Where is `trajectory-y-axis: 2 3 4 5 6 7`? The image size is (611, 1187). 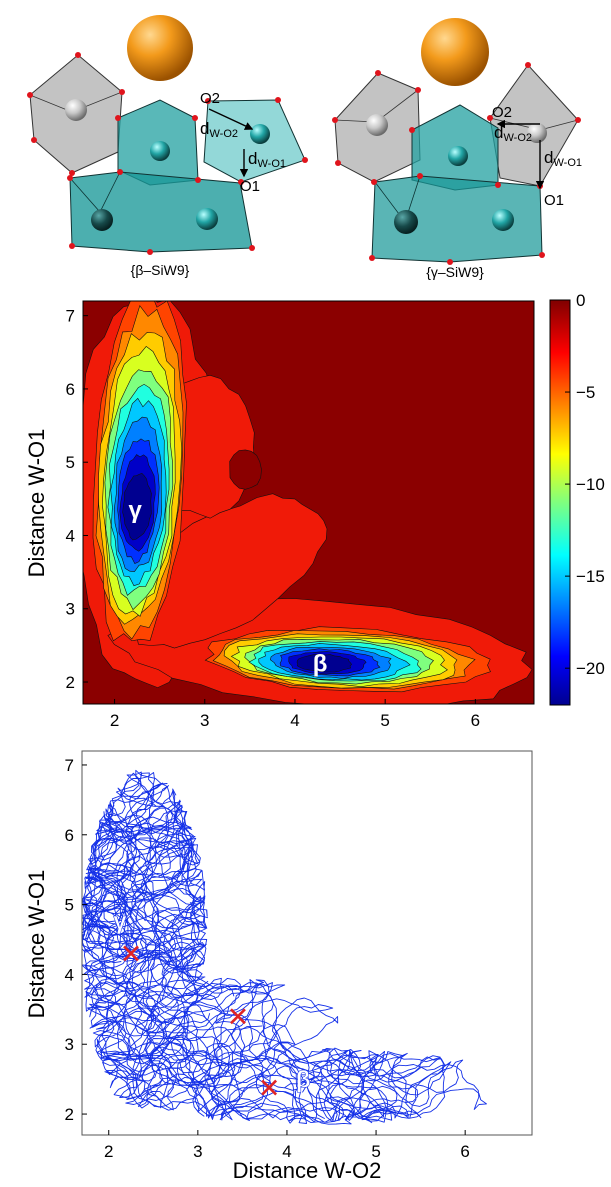 trajectory-y-axis: 2 3 4 5 6 7 is located at coordinates (76, 940).